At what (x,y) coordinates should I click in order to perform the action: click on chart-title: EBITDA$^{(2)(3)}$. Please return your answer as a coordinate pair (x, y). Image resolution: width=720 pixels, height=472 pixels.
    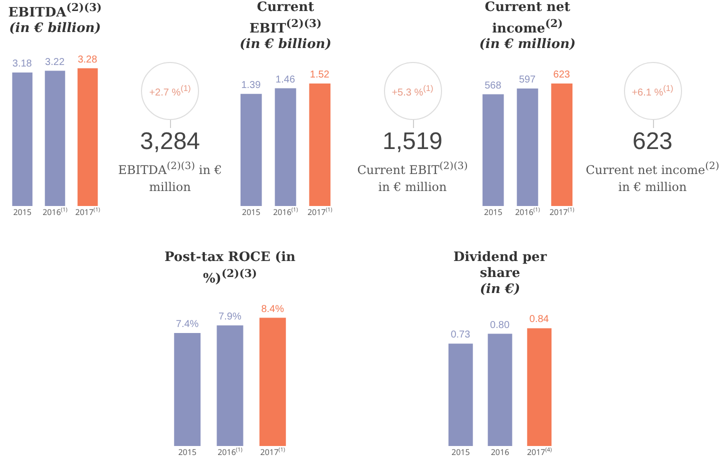
    Looking at the image, I should click on (55, 11).